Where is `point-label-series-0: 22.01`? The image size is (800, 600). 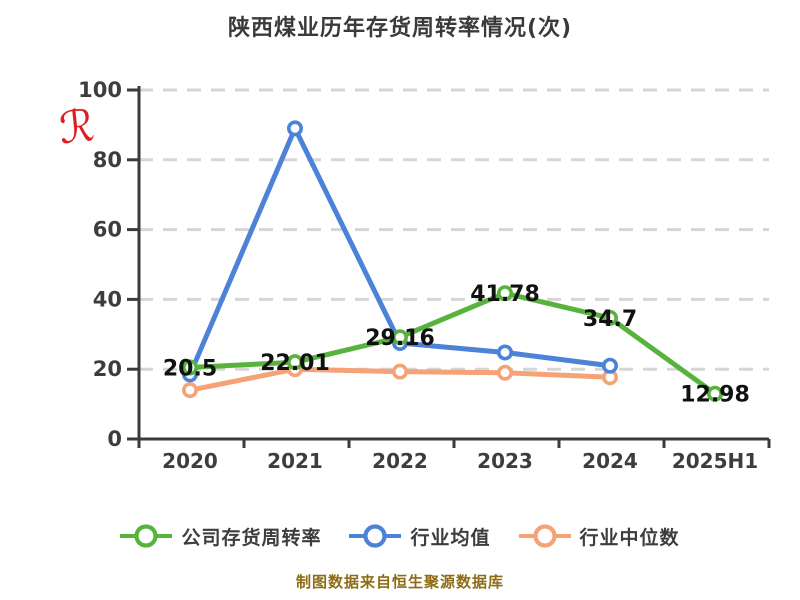
point-label-series-0: 22.01 is located at coordinates (295, 363).